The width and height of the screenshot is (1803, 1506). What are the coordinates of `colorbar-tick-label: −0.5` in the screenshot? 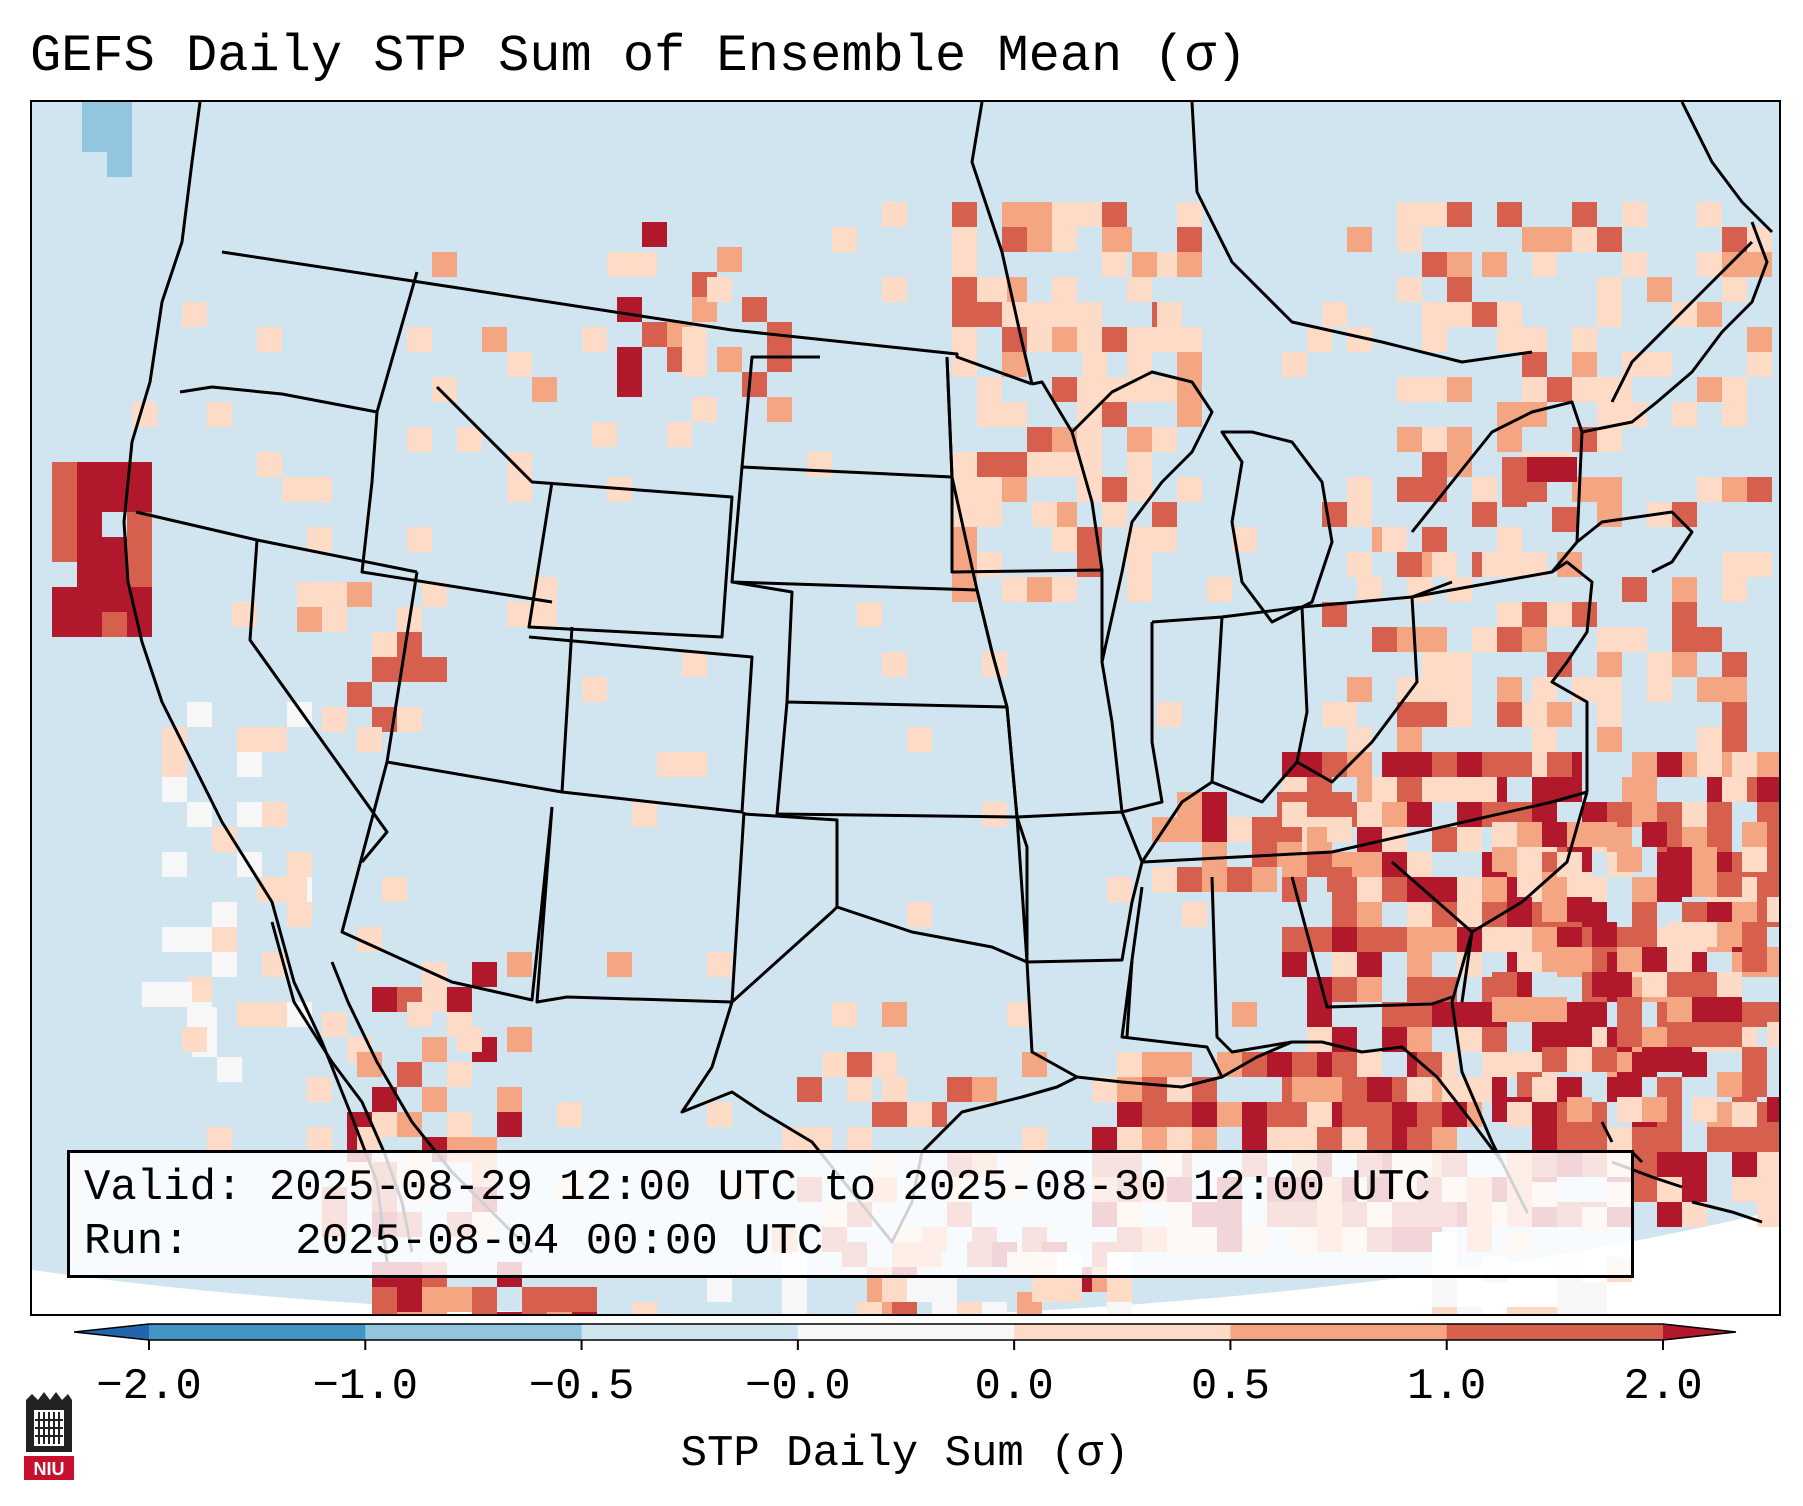 It's located at (581, 1387).